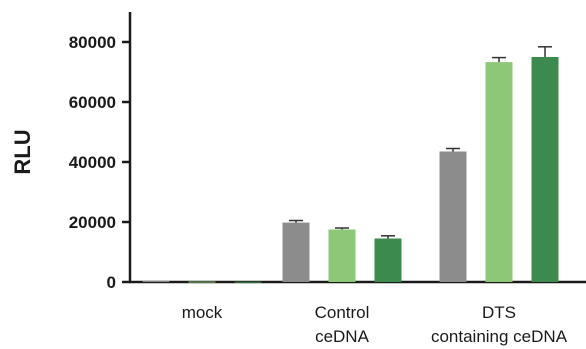 Image resolution: width=586 pixels, height=349 pixels. I want to click on y-tick-label: 20000, so click(92, 222).